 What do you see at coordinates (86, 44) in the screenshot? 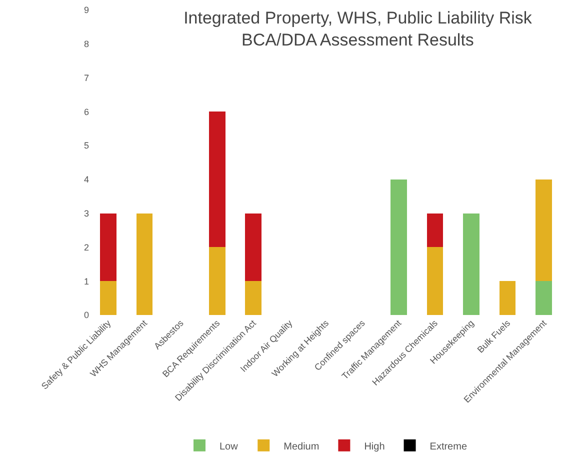
I see `y-tick-label: 8` at bounding box center [86, 44].